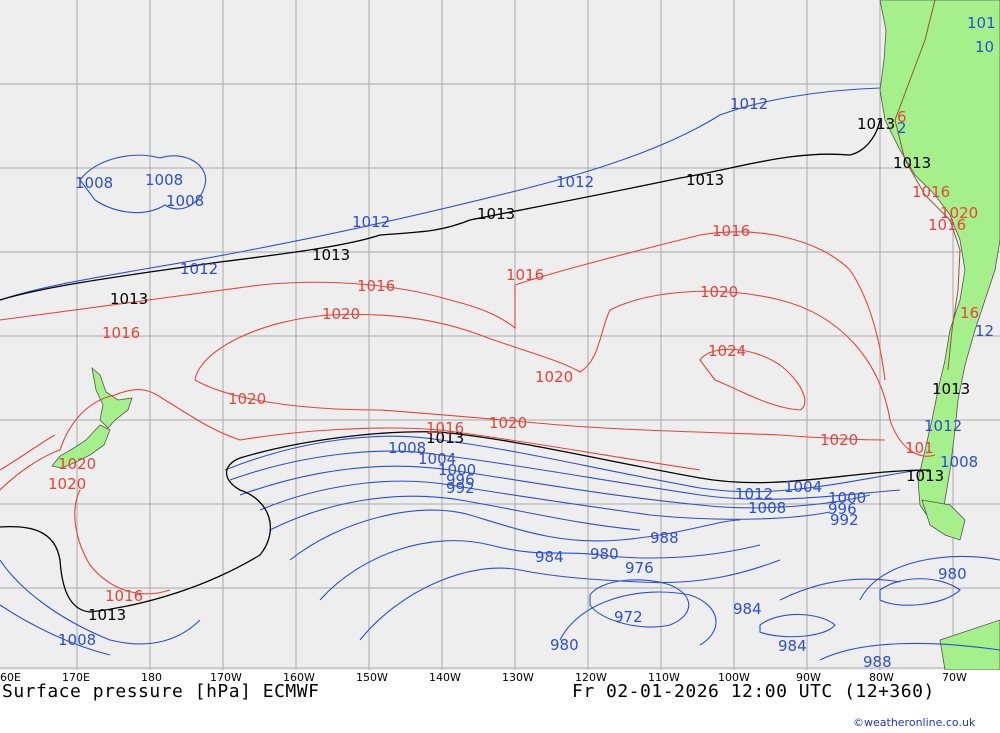  What do you see at coordinates (734, 677) in the screenshot?
I see `lon-label: 100W` at bounding box center [734, 677].